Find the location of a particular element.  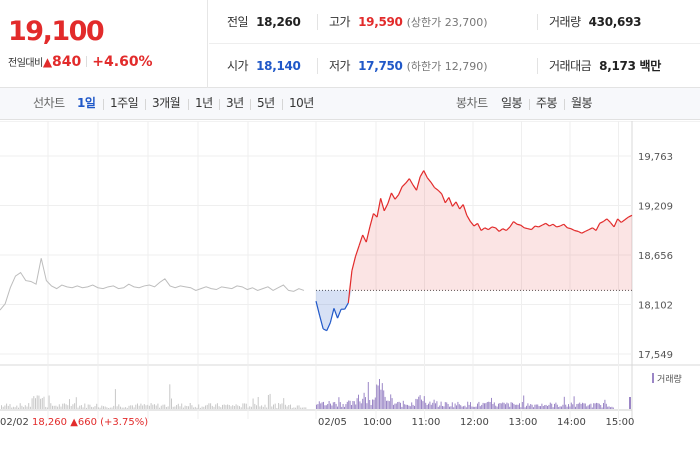

tab-10y: 10년 is located at coordinates (301, 103).